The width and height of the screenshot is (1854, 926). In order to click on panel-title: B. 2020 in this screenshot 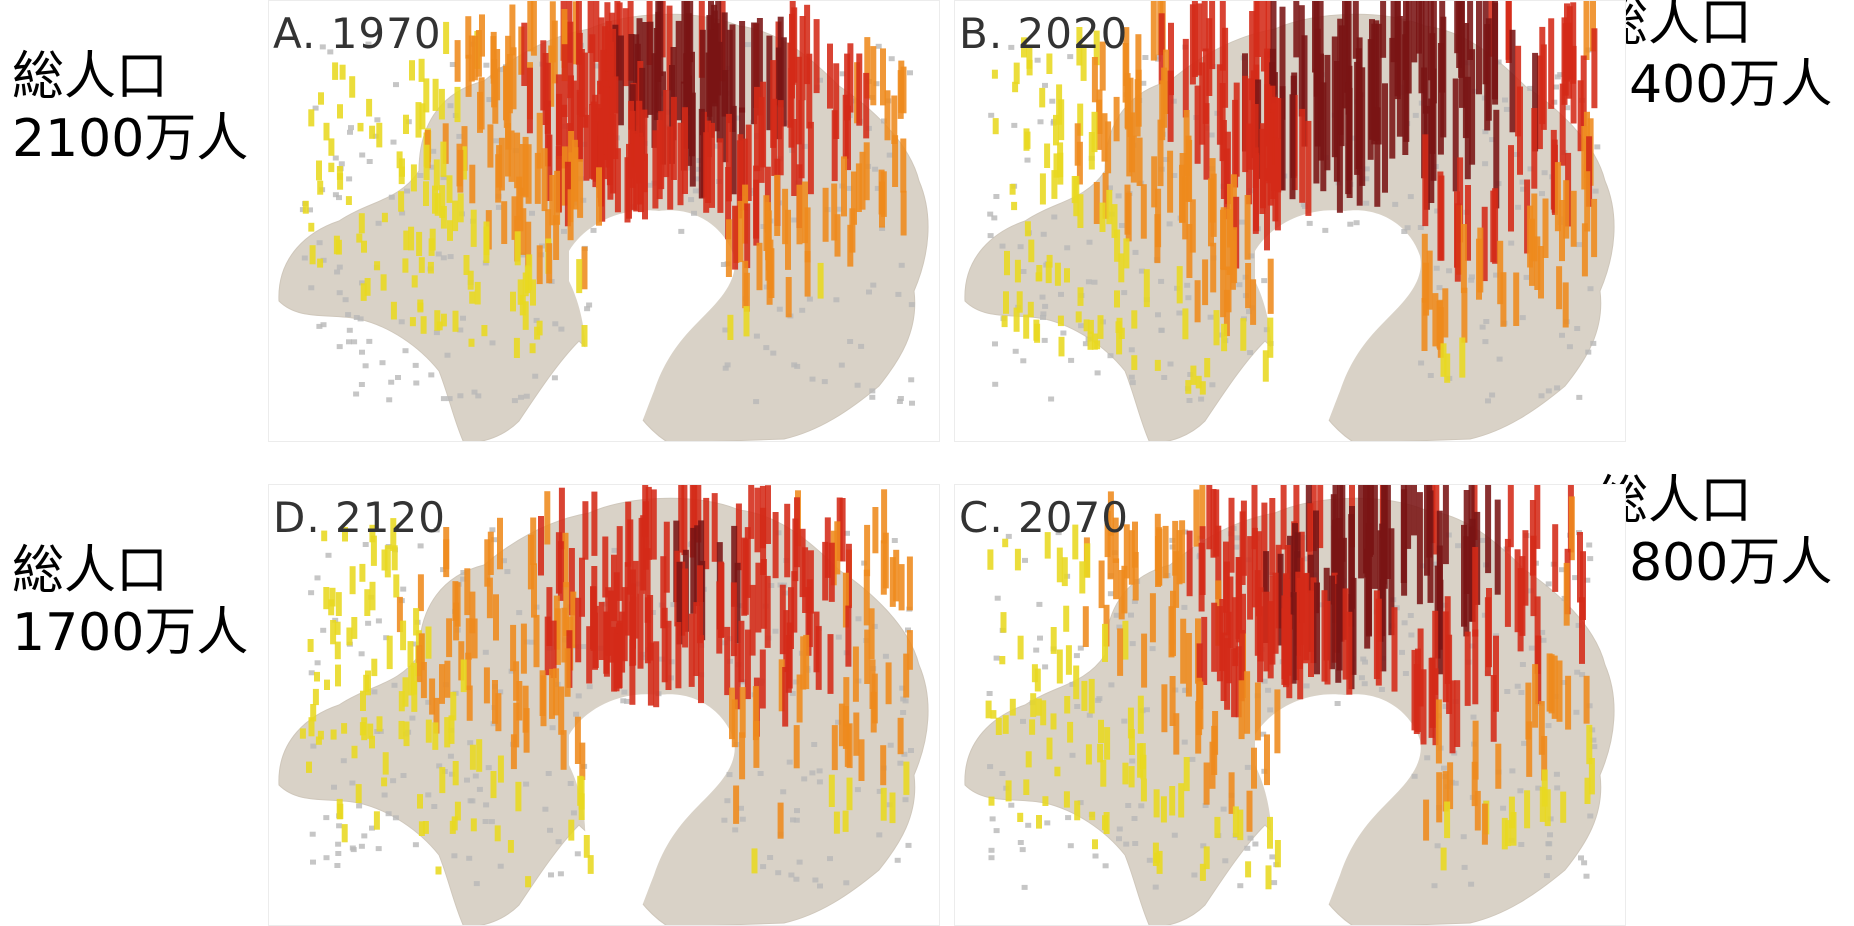, I will do `click(1044, 33)`.